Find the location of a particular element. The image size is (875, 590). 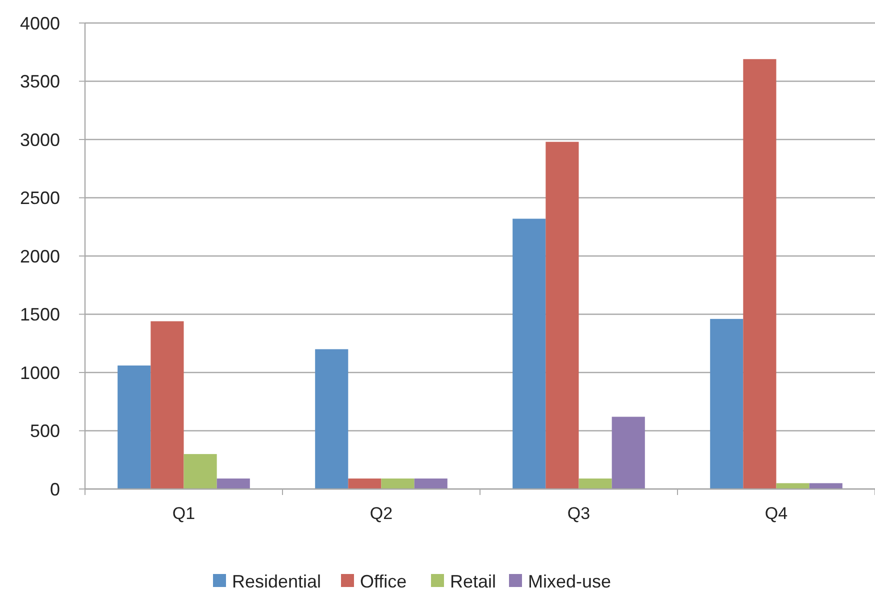

legend-label: Residential is located at coordinates (277, 580).